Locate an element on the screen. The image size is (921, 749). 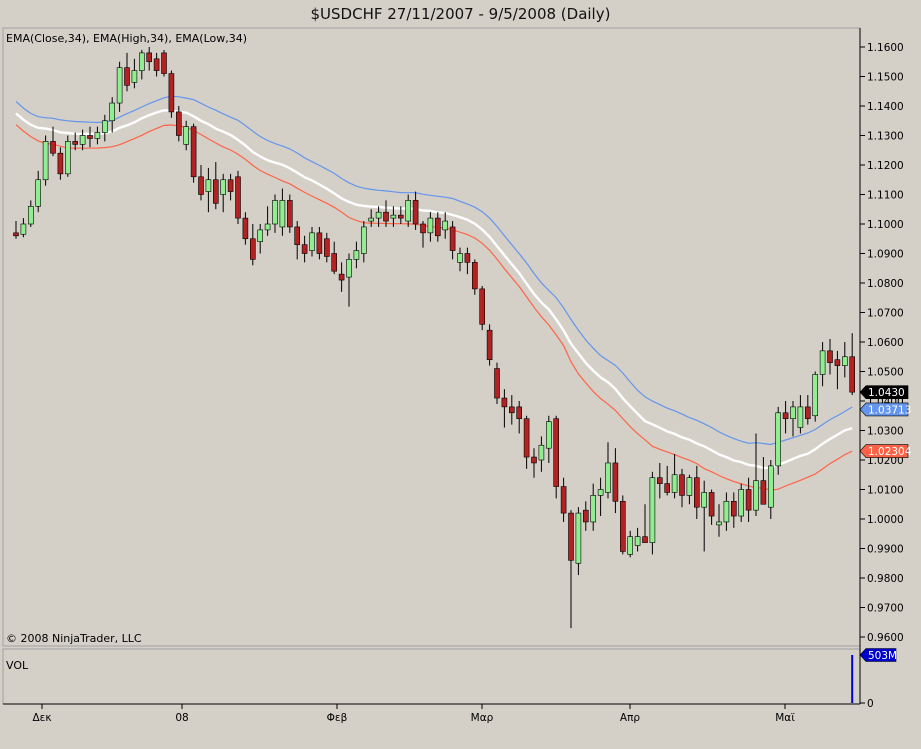
y-tick-label: 0.9800 is located at coordinates (885, 579).